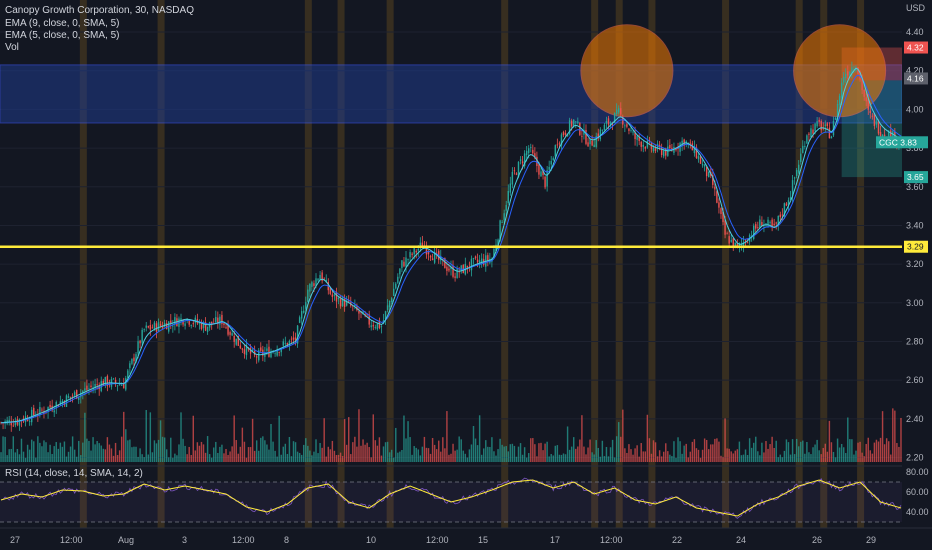 This screenshot has height=550, width=932. Describe the element at coordinates (74, 473) in the screenshot. I see `rsi-legend: RSI (14, close, 14, SMA, 14, 2)` at that location.